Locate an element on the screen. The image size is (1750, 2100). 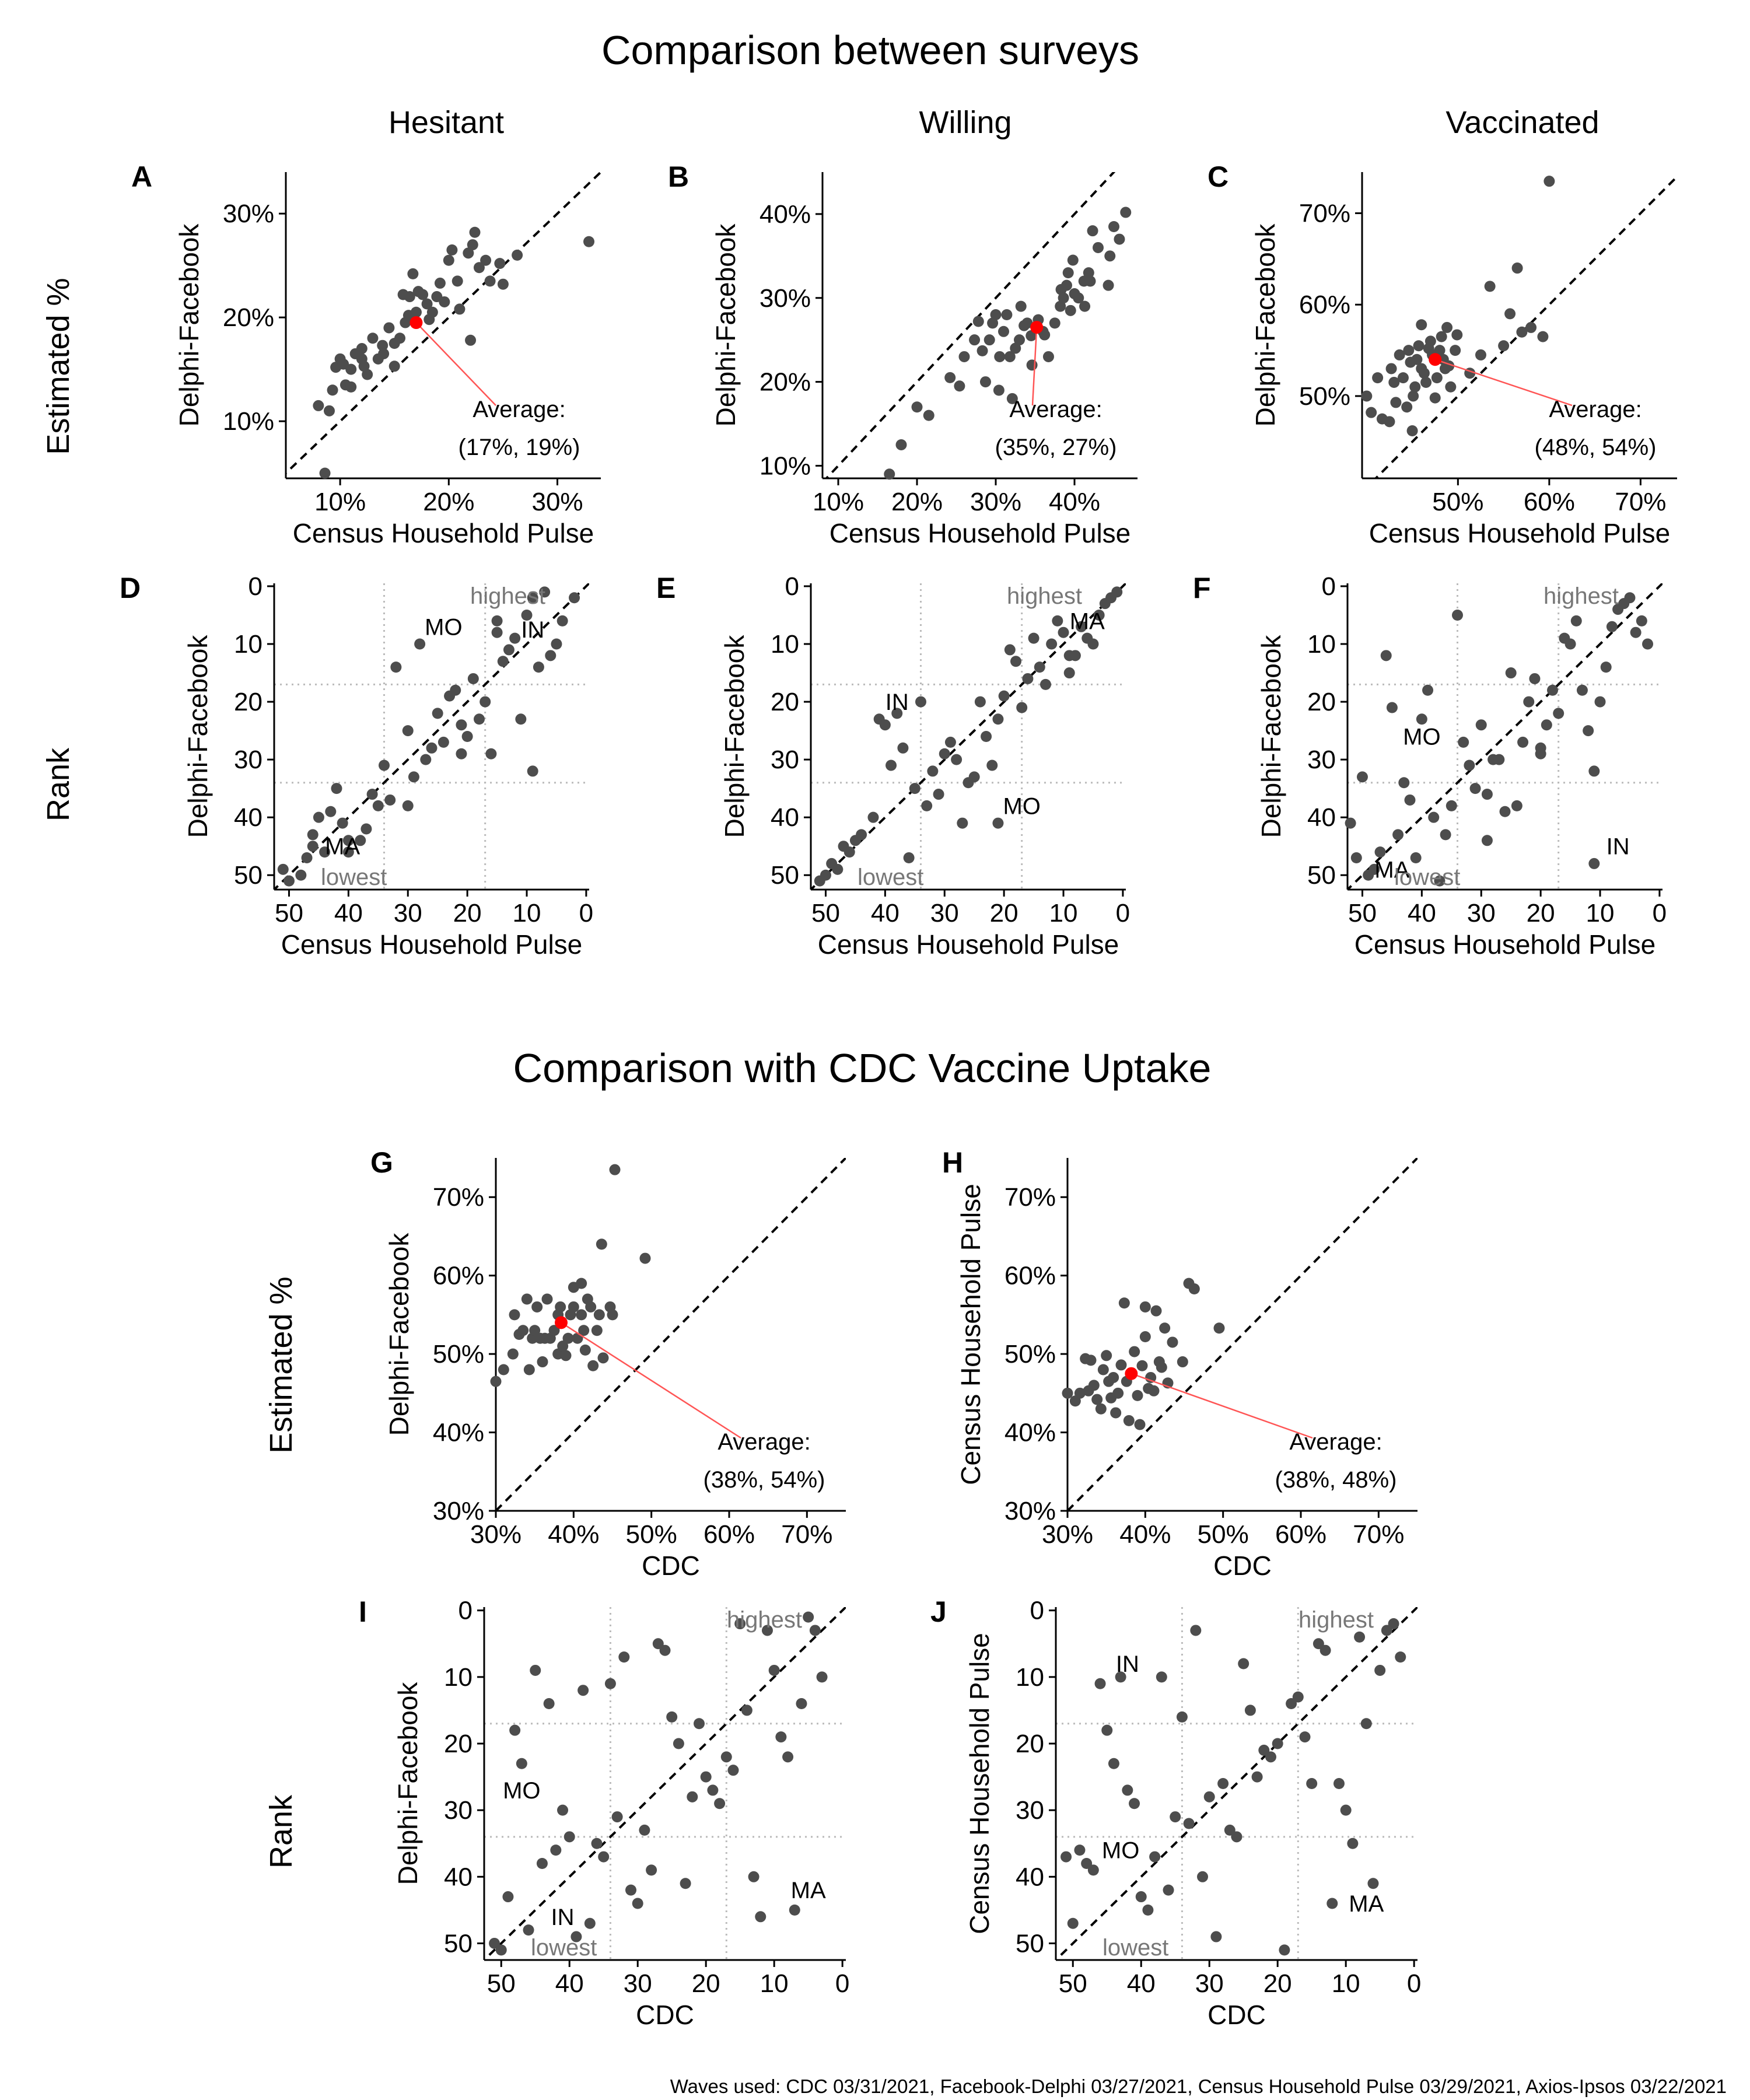
average-point is located at coordinates (1435, 359).